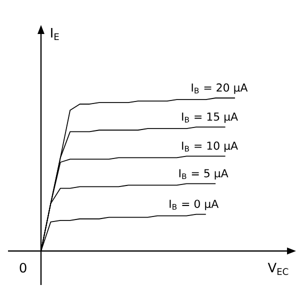 This screenshot has width=308, height=290. What do you see at coordinates (278, 268) in the screenshot?
I see `x-axis-title: V$_{EC}$` at bounding box center [278, 268].